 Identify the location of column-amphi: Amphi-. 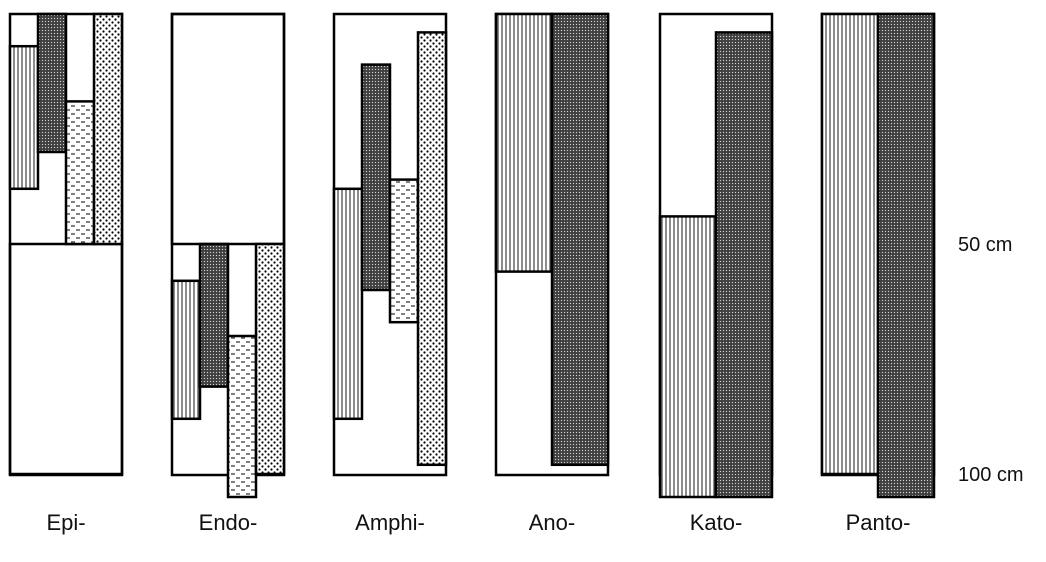
(390, 273).